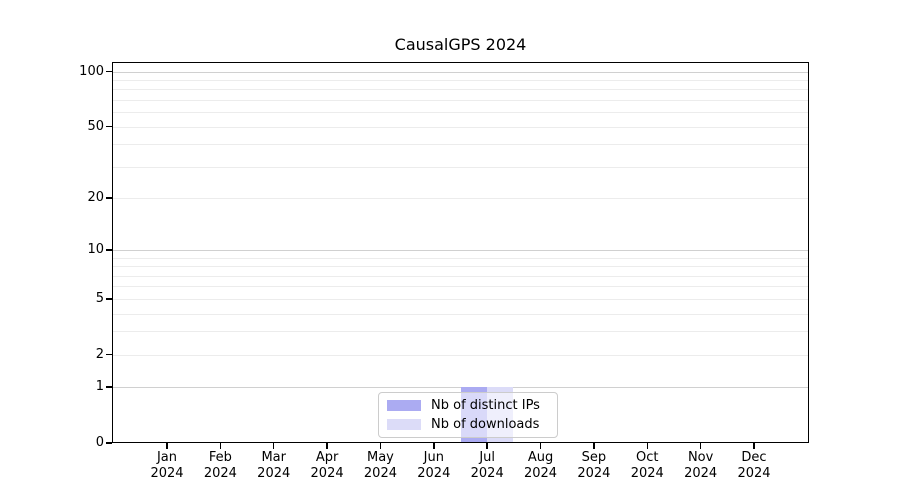 The height and width of the screenshot is (500, 900). I want to click on month-label: Mar, so click(273, 457).